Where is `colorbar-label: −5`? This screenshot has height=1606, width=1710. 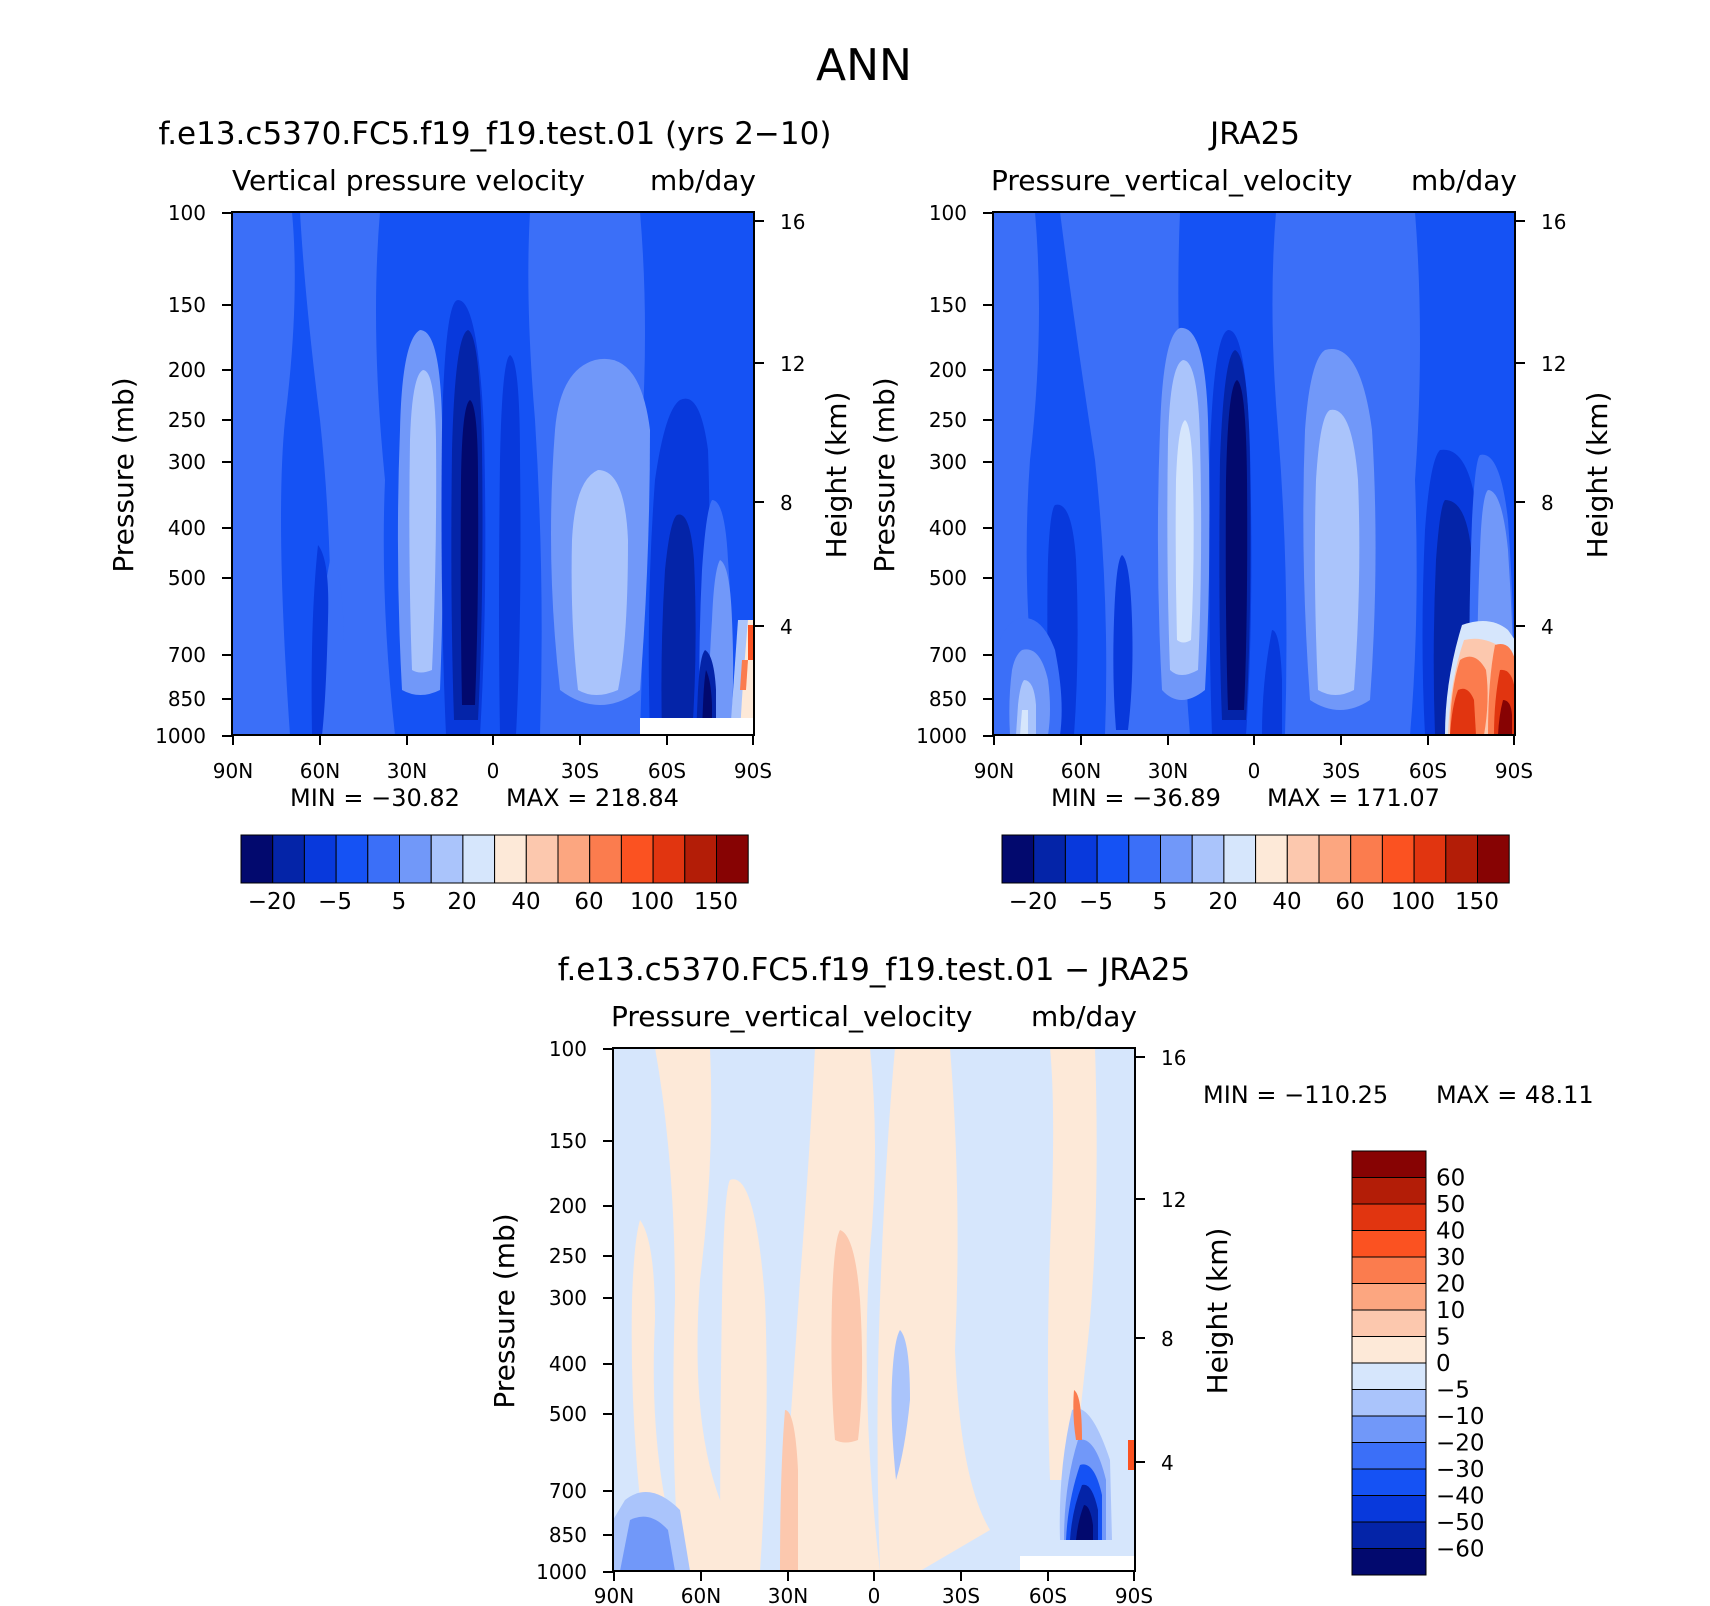 colorbar-label: −5 is located at coordinates (335, 902).